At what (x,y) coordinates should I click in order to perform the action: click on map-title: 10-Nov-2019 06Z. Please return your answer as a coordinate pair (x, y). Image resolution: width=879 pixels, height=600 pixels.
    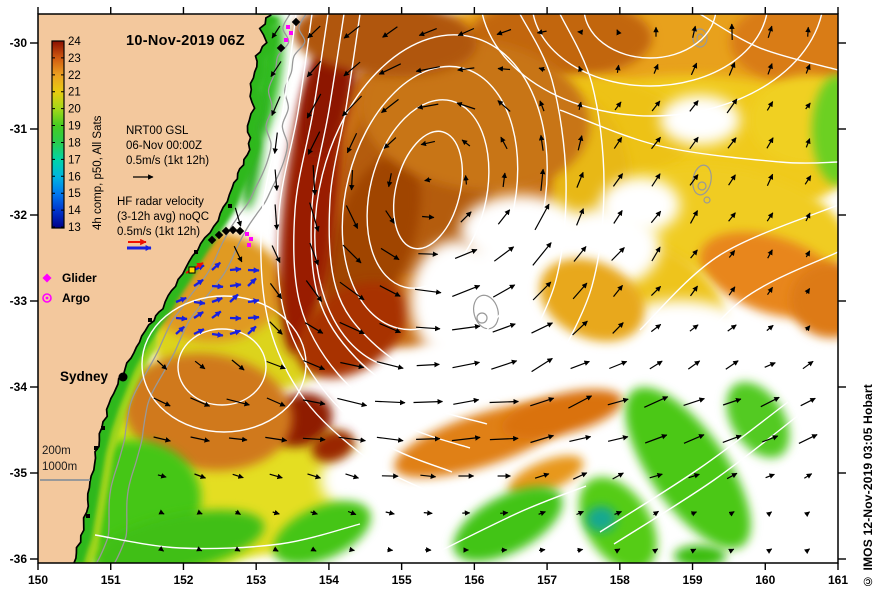
    Looking at the image, I should click on (185, 41).